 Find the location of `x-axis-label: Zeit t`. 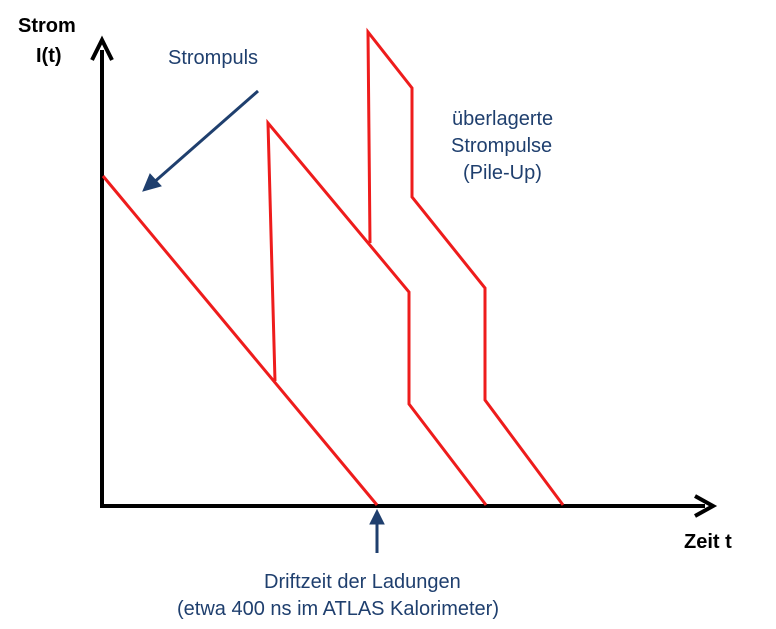

x-axis-label: Zeit t is located at coordinates (708, 542).